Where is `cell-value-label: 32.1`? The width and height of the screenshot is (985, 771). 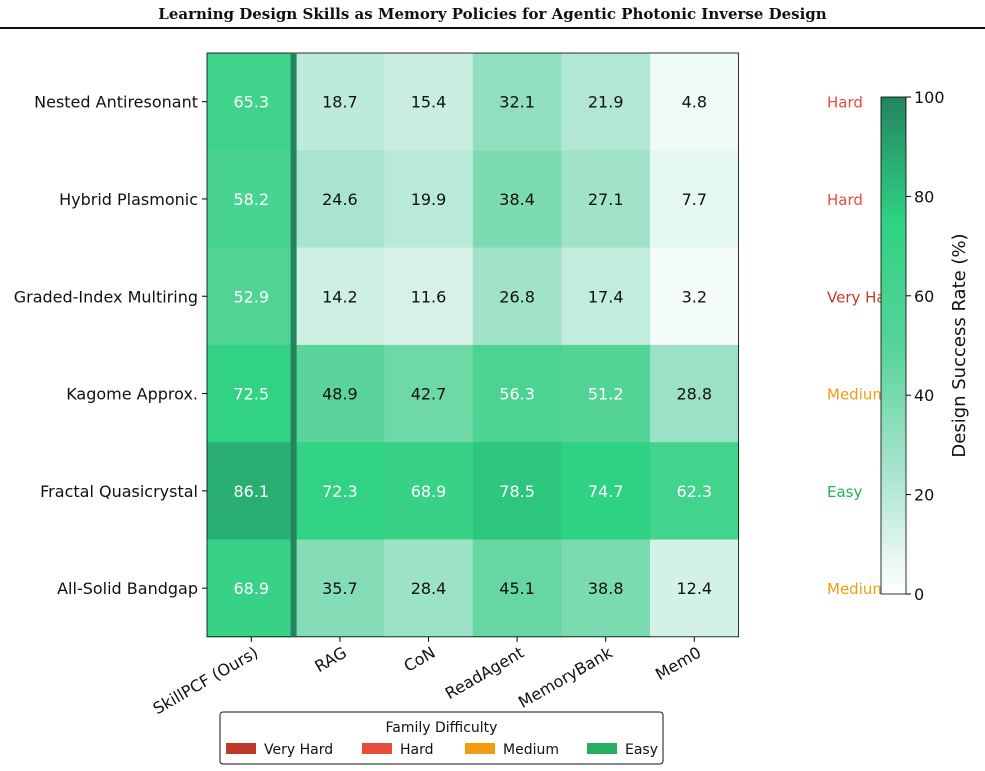
cell-value-label: 32.1 is located at coordinates (517, 102).